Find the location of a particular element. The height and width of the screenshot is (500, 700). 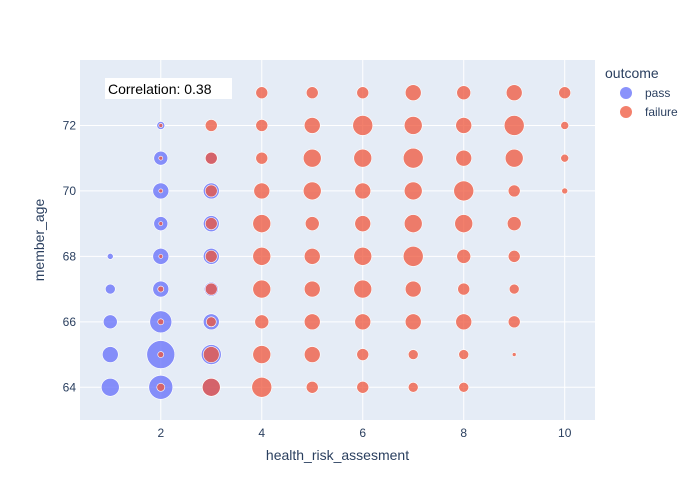

legend-item-failure: failure is located at coordinates (649, 112).